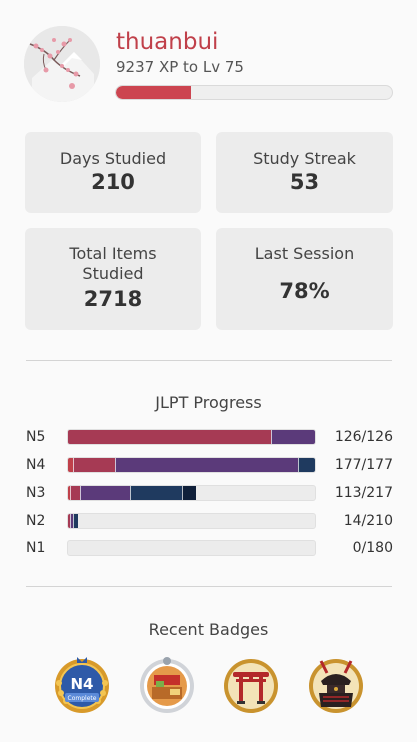 Image resolution: width=417 pixels, height=742 pixels. I want to click on profile-header: thuanbui 9237 XP to Lv 75, so click(209, 64).